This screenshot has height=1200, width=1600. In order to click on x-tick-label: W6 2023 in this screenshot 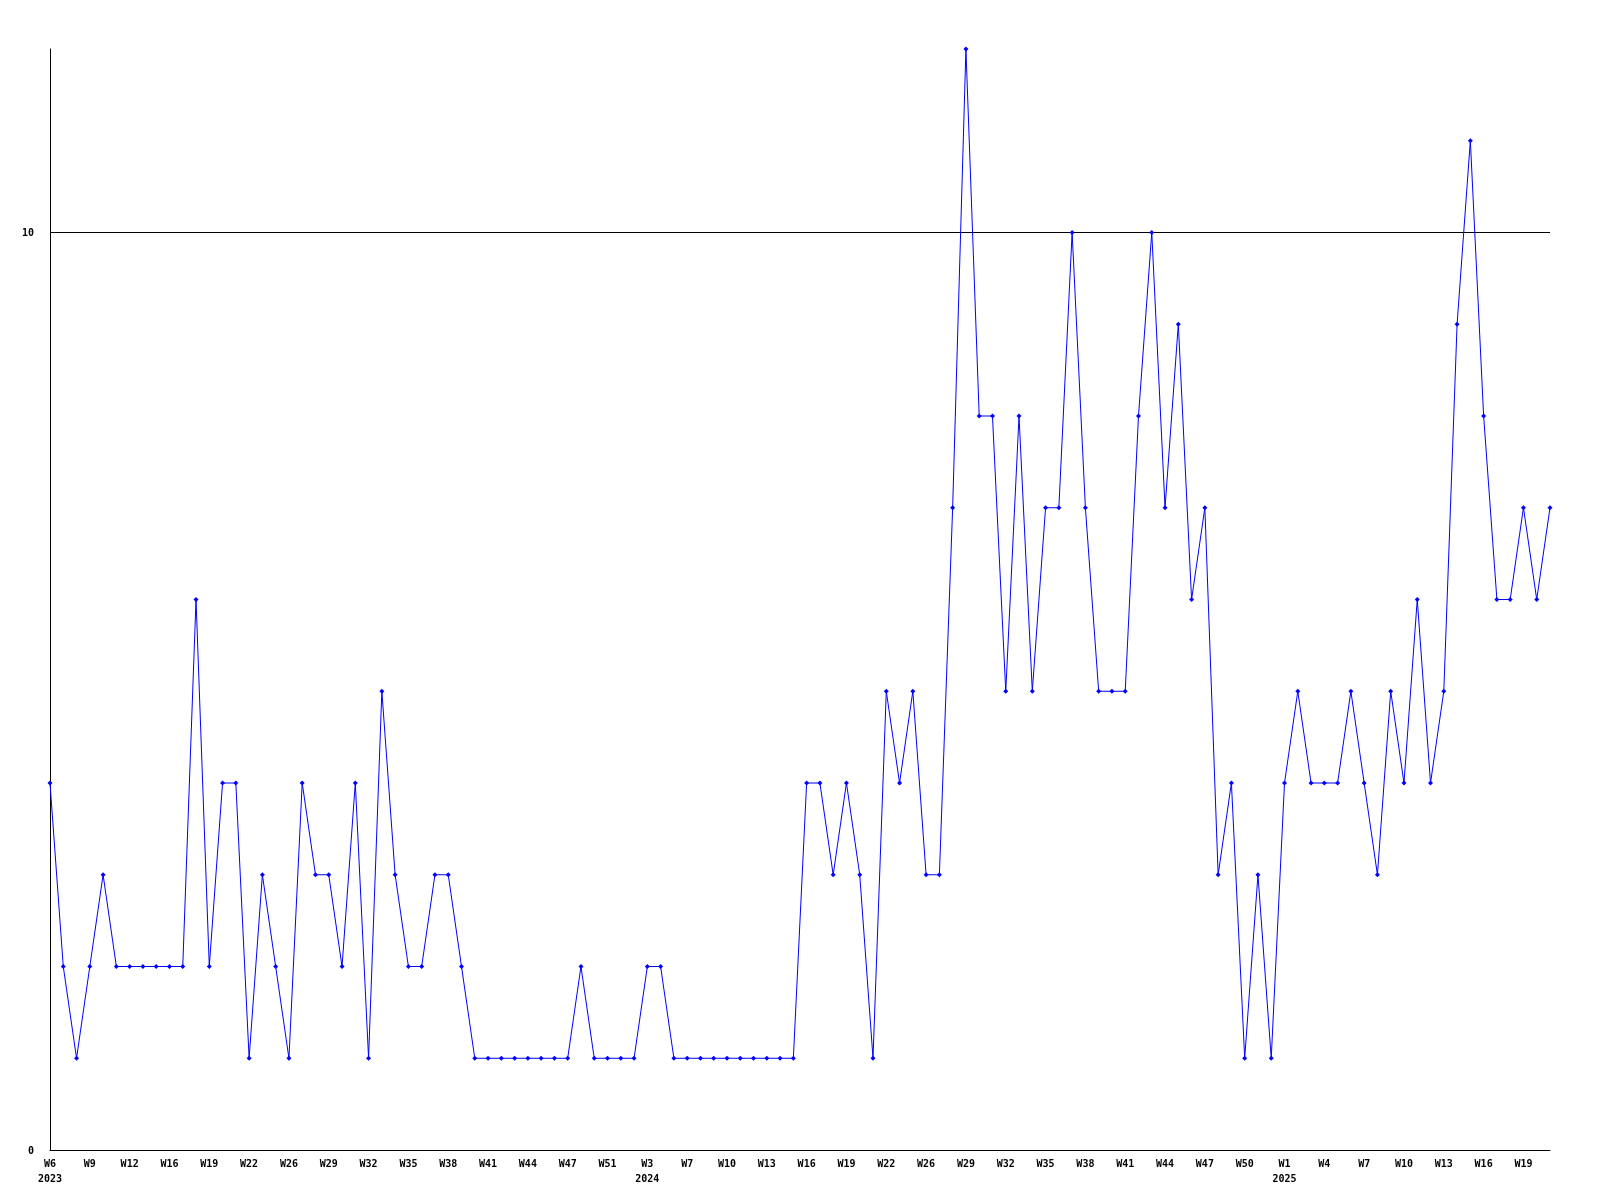, I will do `click(50, 1171)`.